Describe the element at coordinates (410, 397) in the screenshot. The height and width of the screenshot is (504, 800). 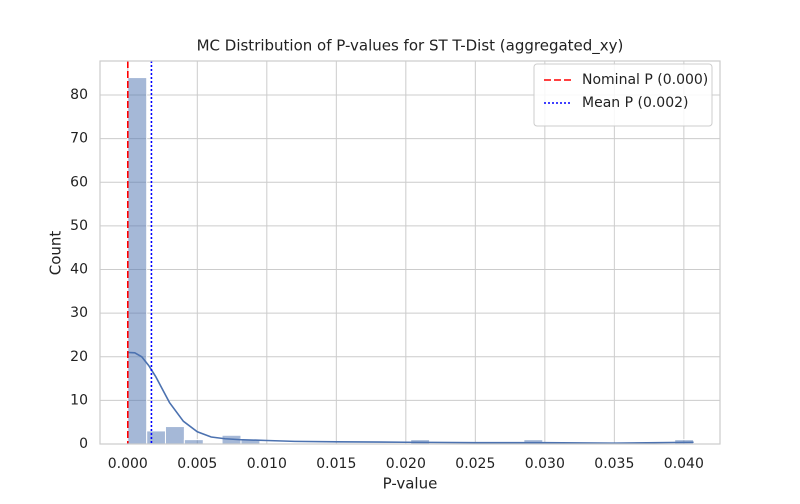
I see `kde-line` at that location.